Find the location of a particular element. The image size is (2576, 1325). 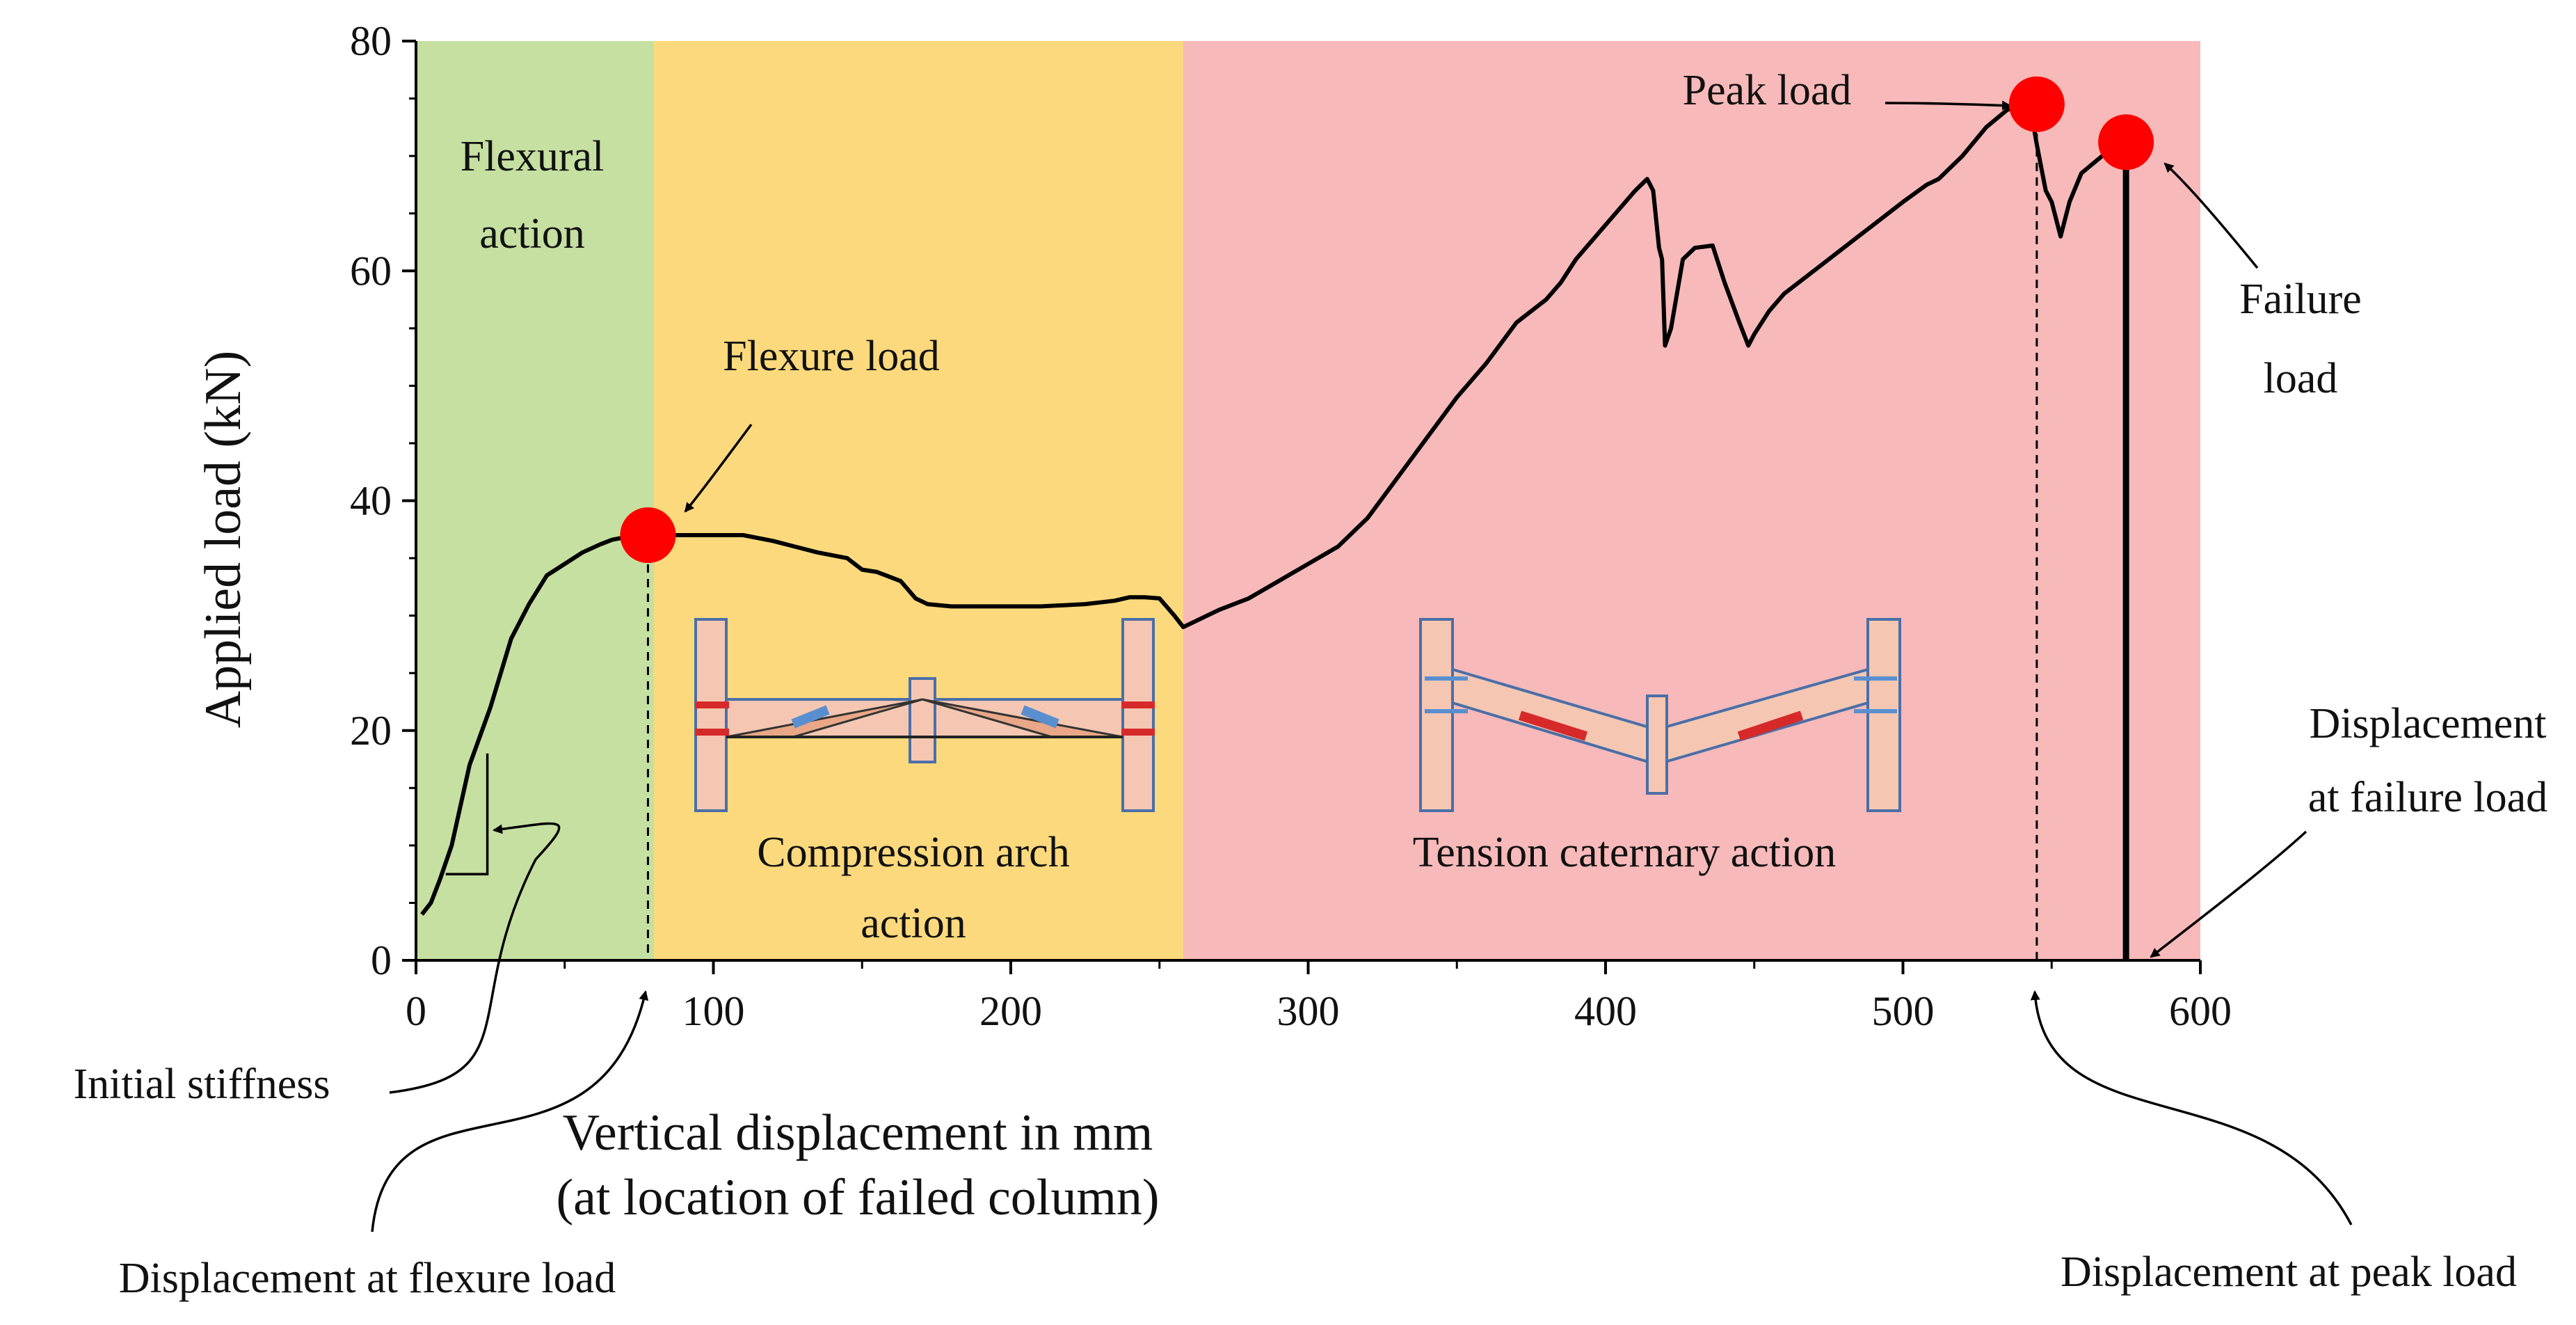

region-label-flexural: action is located at coordinates (532, 233).